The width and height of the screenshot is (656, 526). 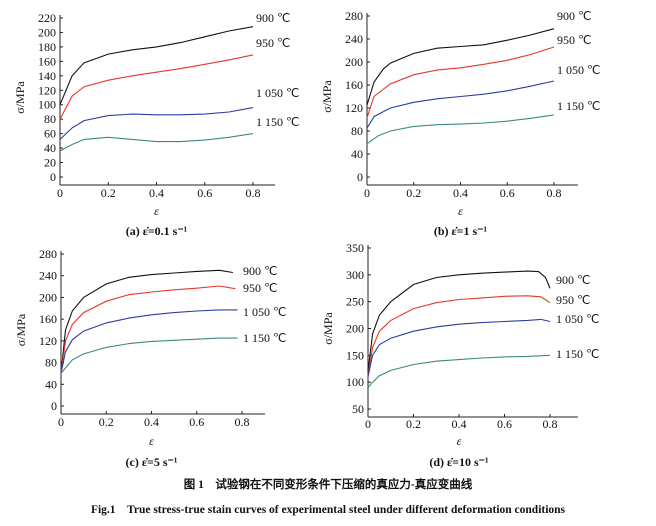 I want to click on y-tick-label: 140, so click(x=47, y=76).